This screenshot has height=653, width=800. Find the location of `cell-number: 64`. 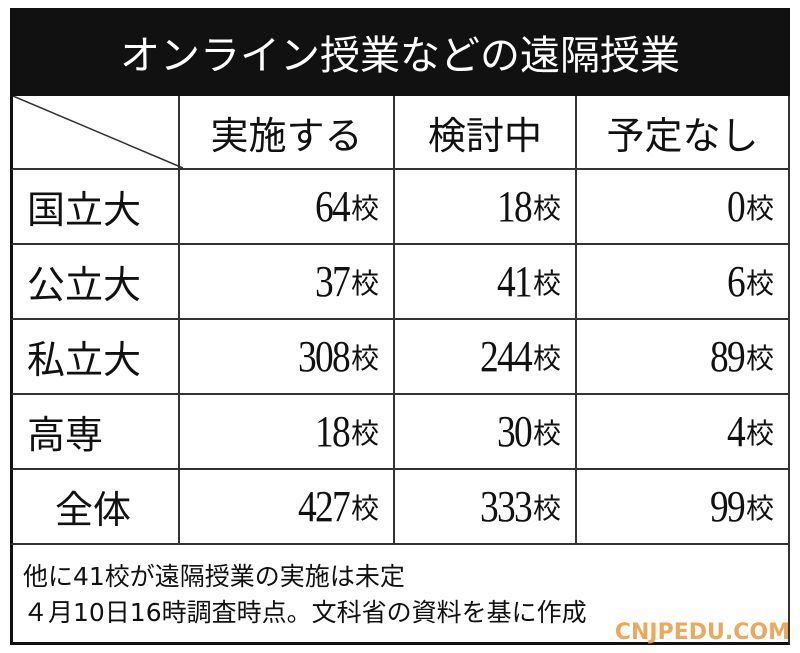

cell-number: 64 is located at coordinates (332, 206).